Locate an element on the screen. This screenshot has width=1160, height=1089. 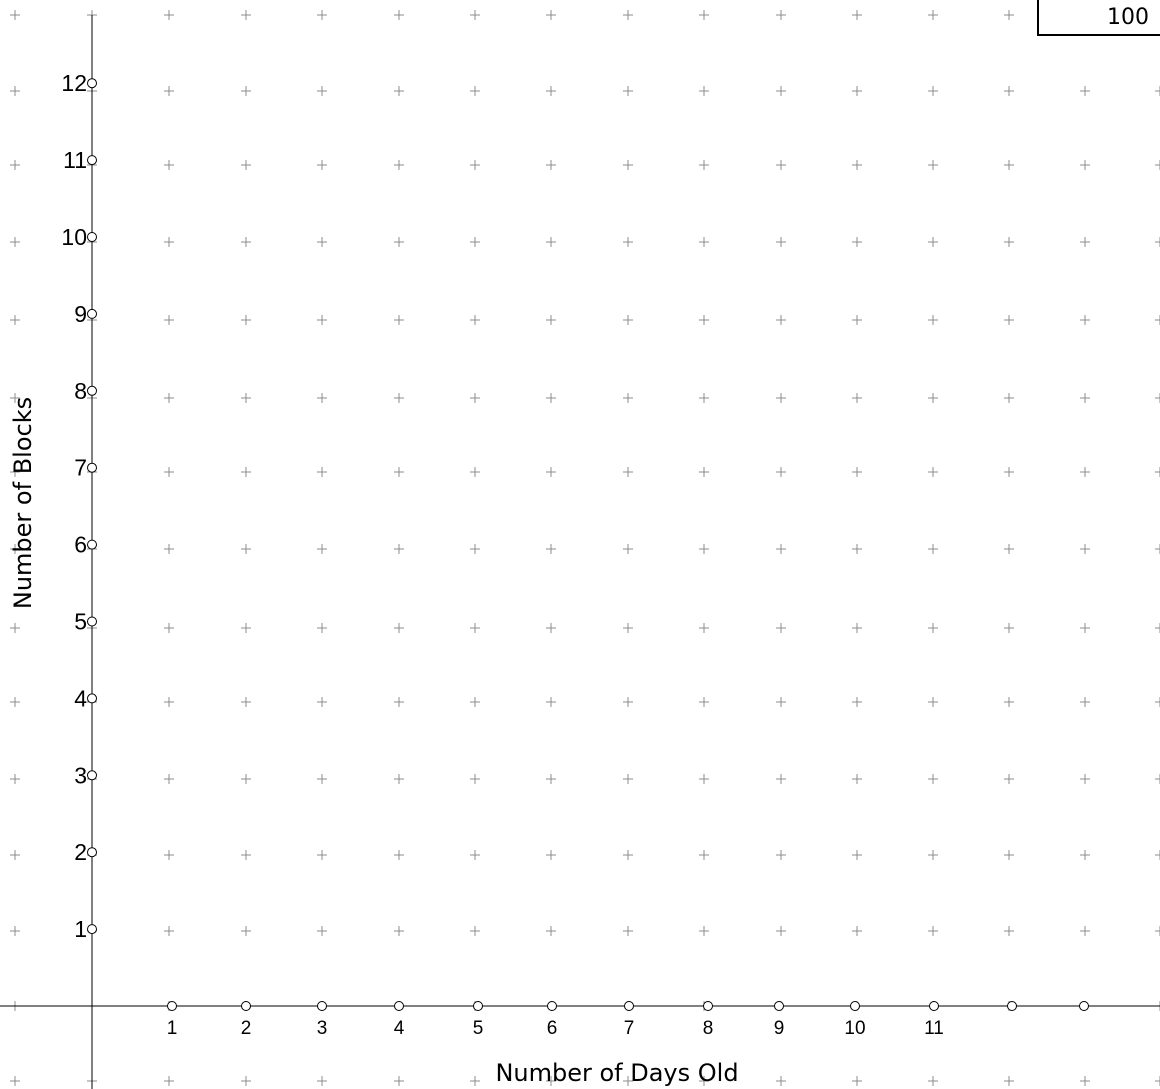
zoom-level-value: 100 is located at coordinates (1128, 17).